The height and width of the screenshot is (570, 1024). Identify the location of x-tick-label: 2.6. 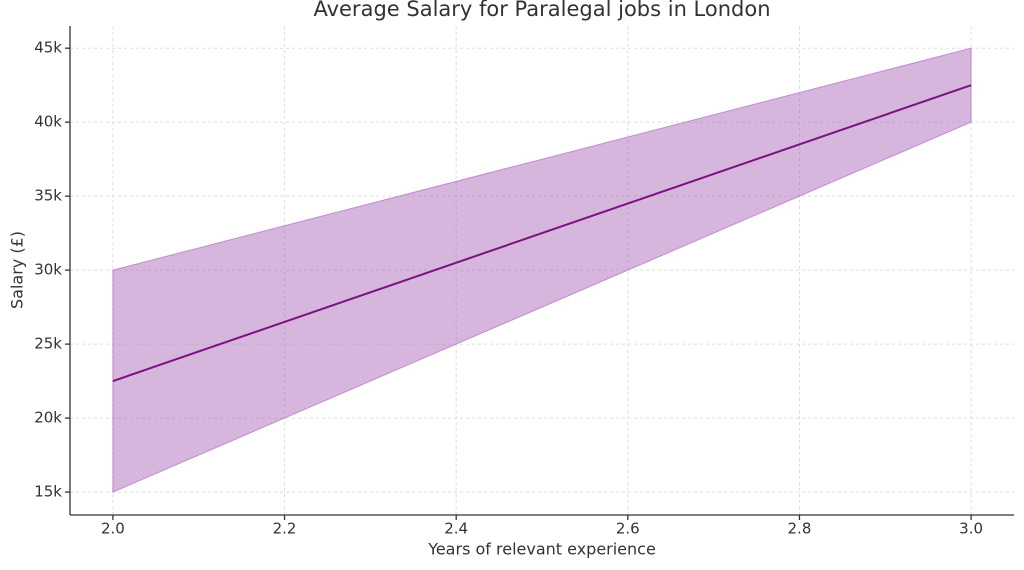
(628, 529).